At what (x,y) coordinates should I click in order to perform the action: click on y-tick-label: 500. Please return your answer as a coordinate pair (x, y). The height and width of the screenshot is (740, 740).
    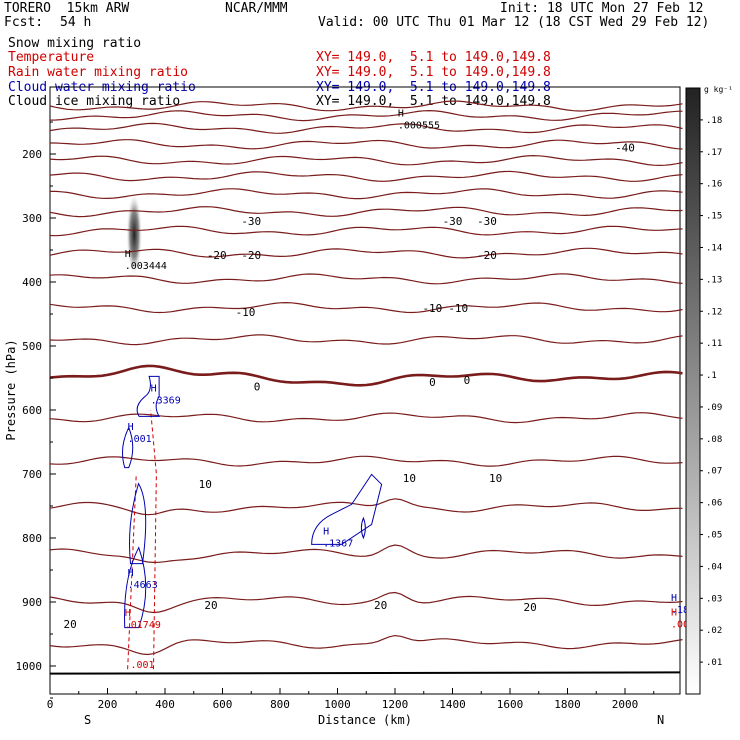
    Looking at the image, I should click on (32, 346).